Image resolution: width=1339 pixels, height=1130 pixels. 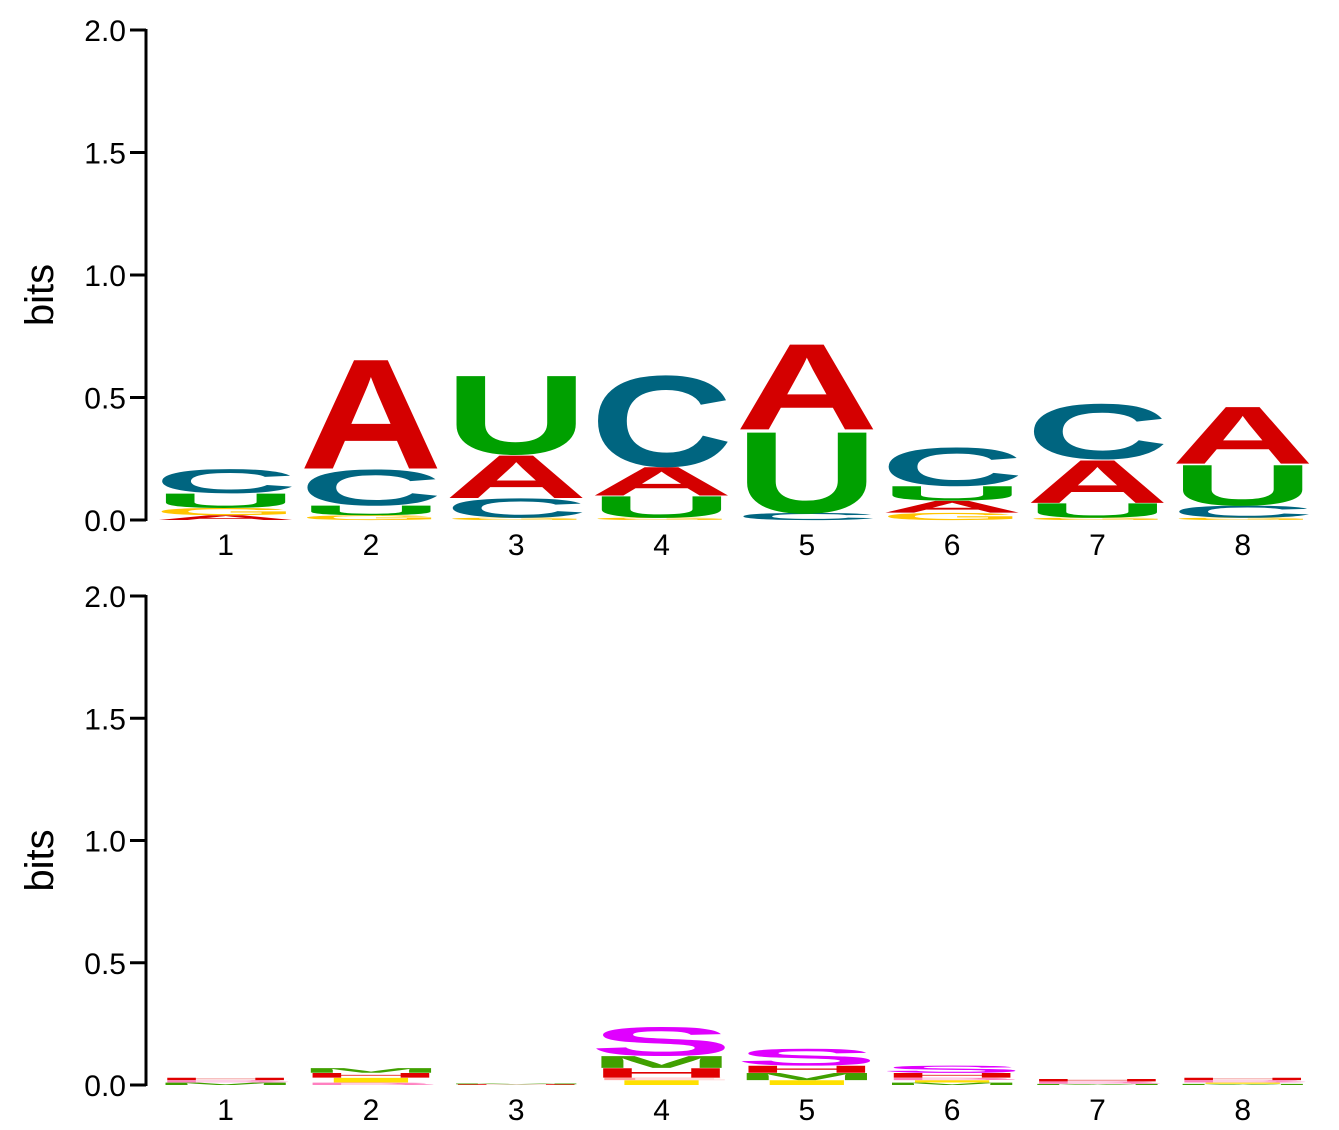 I want to click on logo-stack-1: MBH, so click(x=225, y=1081).